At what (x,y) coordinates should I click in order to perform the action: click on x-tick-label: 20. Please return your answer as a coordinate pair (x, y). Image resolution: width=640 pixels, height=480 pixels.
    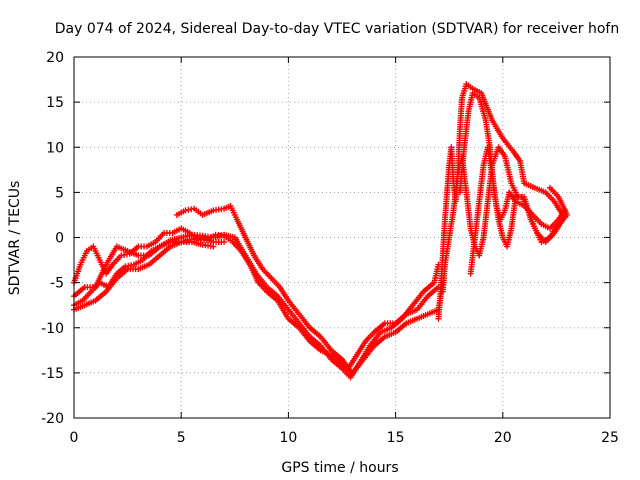
    Looking at the image, I should click on (503, 438).